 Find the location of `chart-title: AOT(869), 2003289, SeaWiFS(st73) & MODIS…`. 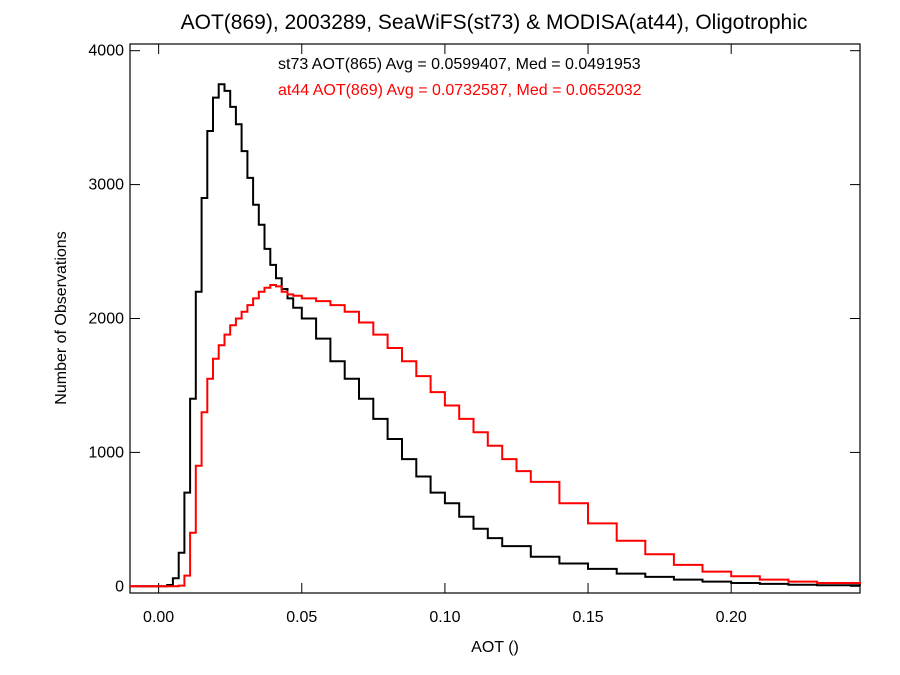

chart-title: AOT(869), 2003289, SeaWiFS(st73) & MODIS… is located at coordinates (494, 22).